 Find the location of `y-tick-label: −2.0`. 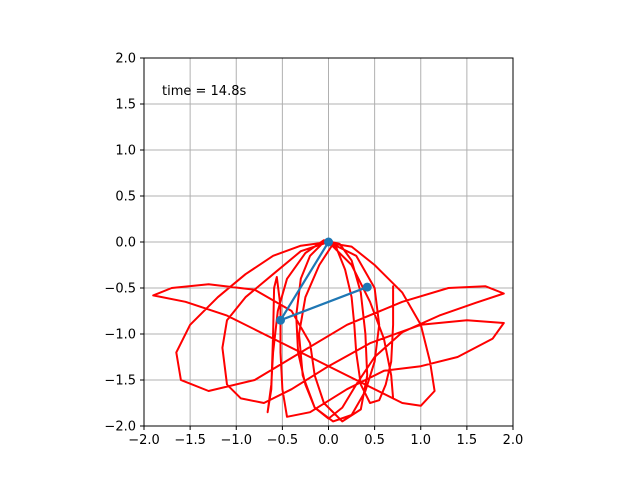

y-tick-label: −2.0 is located at coordinates (120, 427).